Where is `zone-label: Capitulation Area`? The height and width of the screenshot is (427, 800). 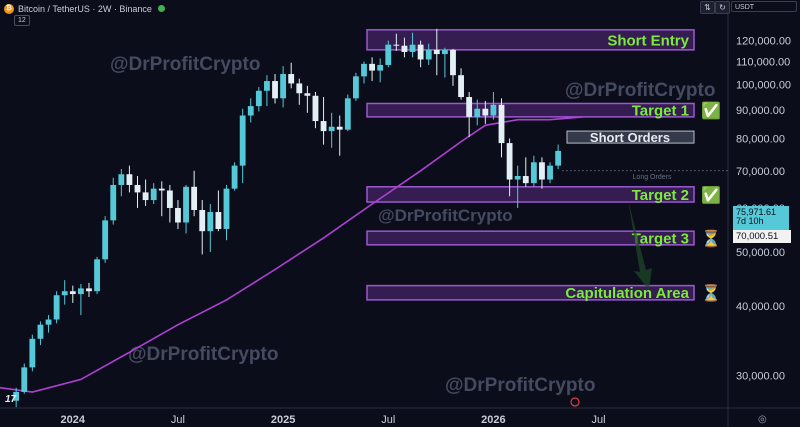
zone-label: Capitulation Area is located at coordinates (627, 293).